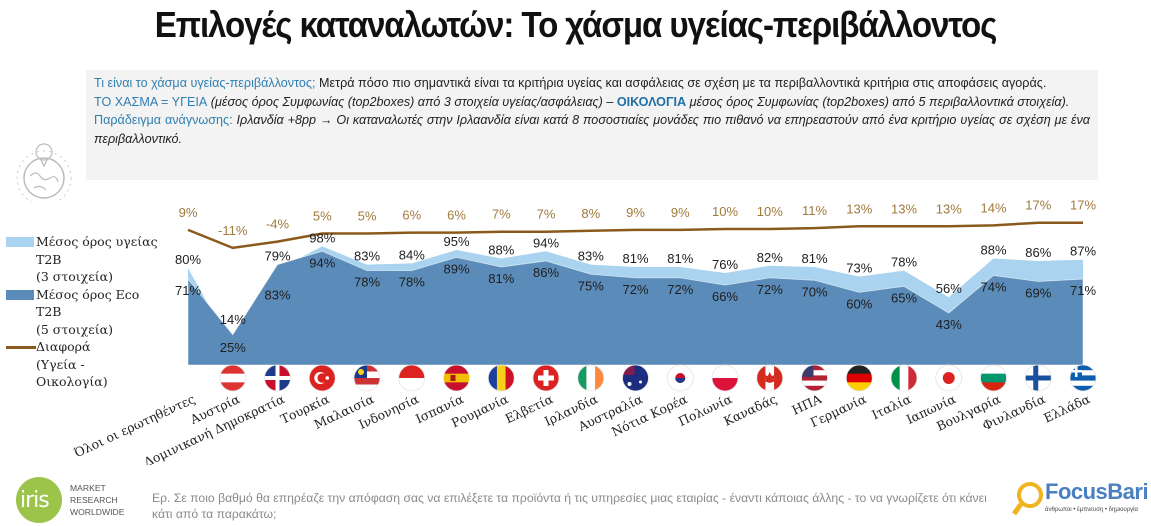 The width and height of the screenshot is (1151, 526). Describe the element at coordinates (1091, 510) in the screenshot. I see `focusbari-tagline: άνθρωποι • έμπνευση • δημιουργία` at that location.